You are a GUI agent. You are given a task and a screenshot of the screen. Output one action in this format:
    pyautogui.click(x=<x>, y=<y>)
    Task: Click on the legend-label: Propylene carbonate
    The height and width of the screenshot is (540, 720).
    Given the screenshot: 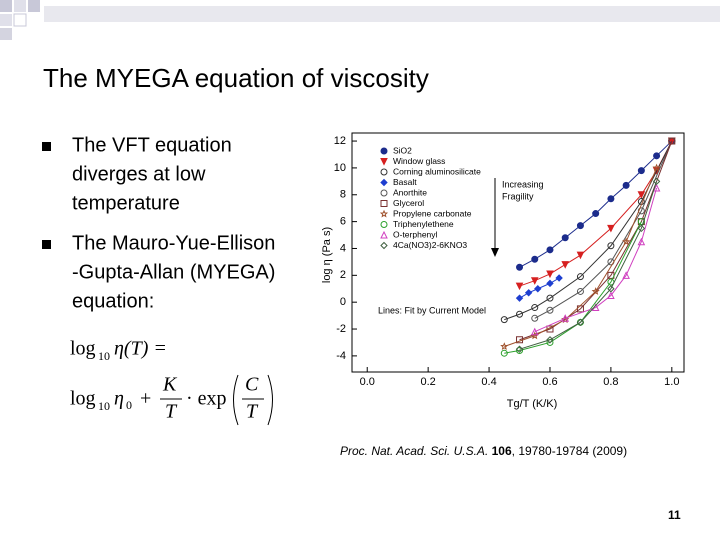 What is the action you would take?
    pyautogui.click(x=432, y=213)
    